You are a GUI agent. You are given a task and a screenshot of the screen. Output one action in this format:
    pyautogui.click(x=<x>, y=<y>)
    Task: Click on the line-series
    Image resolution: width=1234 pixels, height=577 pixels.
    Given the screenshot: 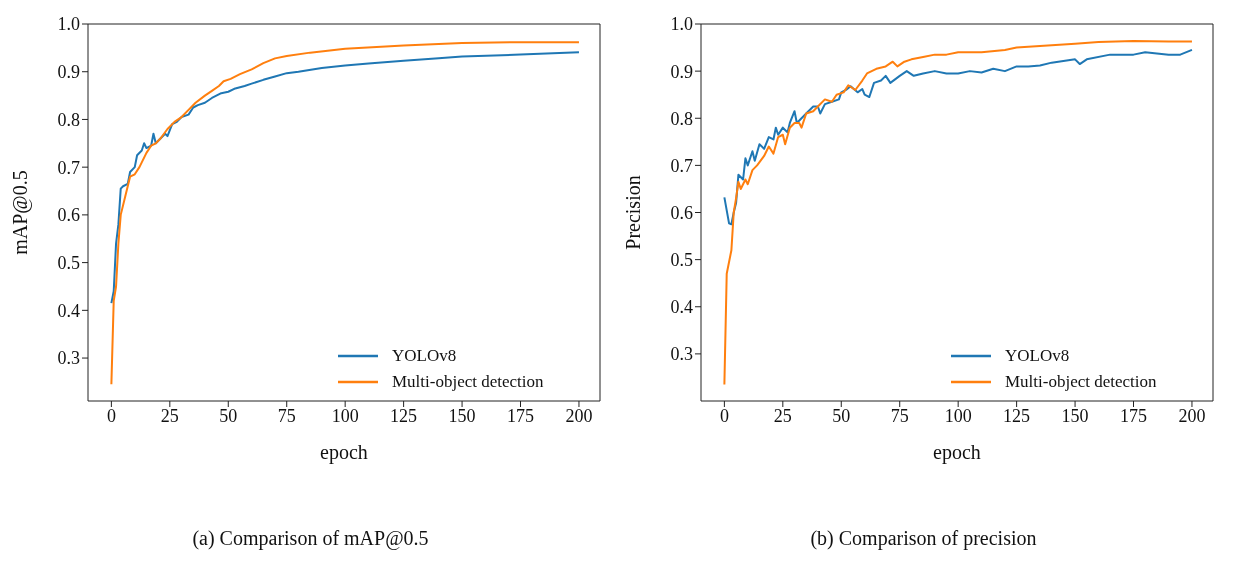 What is the action you would take?
    pyautogui.click(x=958, y=137)
    